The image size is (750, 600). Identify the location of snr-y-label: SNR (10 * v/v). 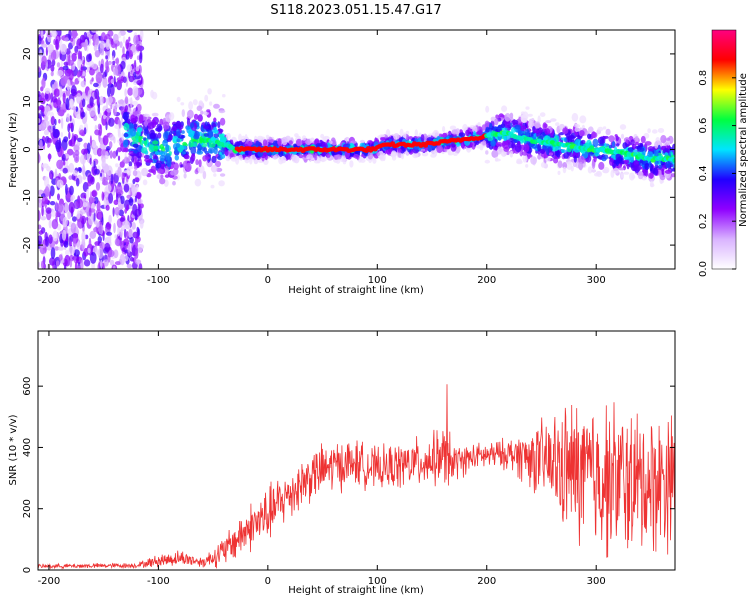
(13, 449).